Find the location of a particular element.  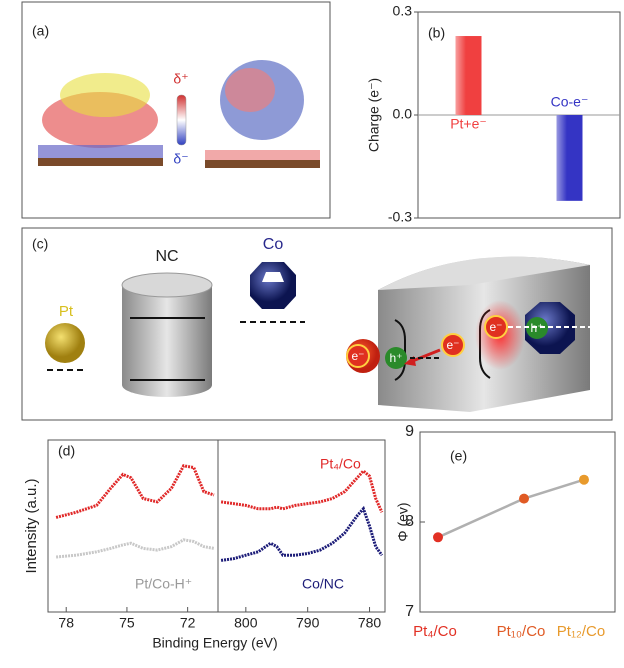

panel-label: (e) is located at coordinates (458, 456).